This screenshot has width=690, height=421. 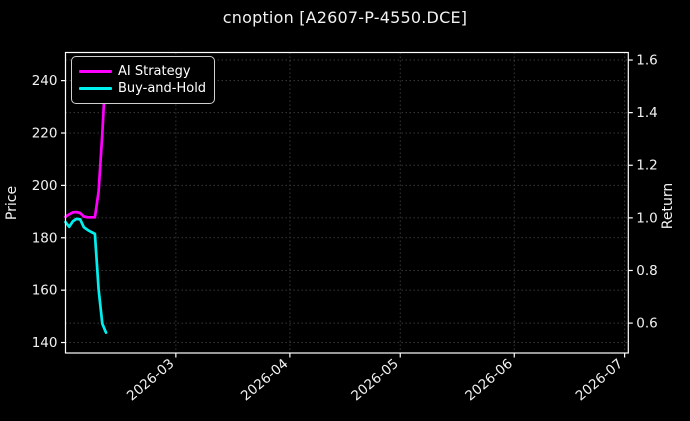 I want to click on legend-item-ai-strategy: AI Strategy, so click(x=142, y=71).